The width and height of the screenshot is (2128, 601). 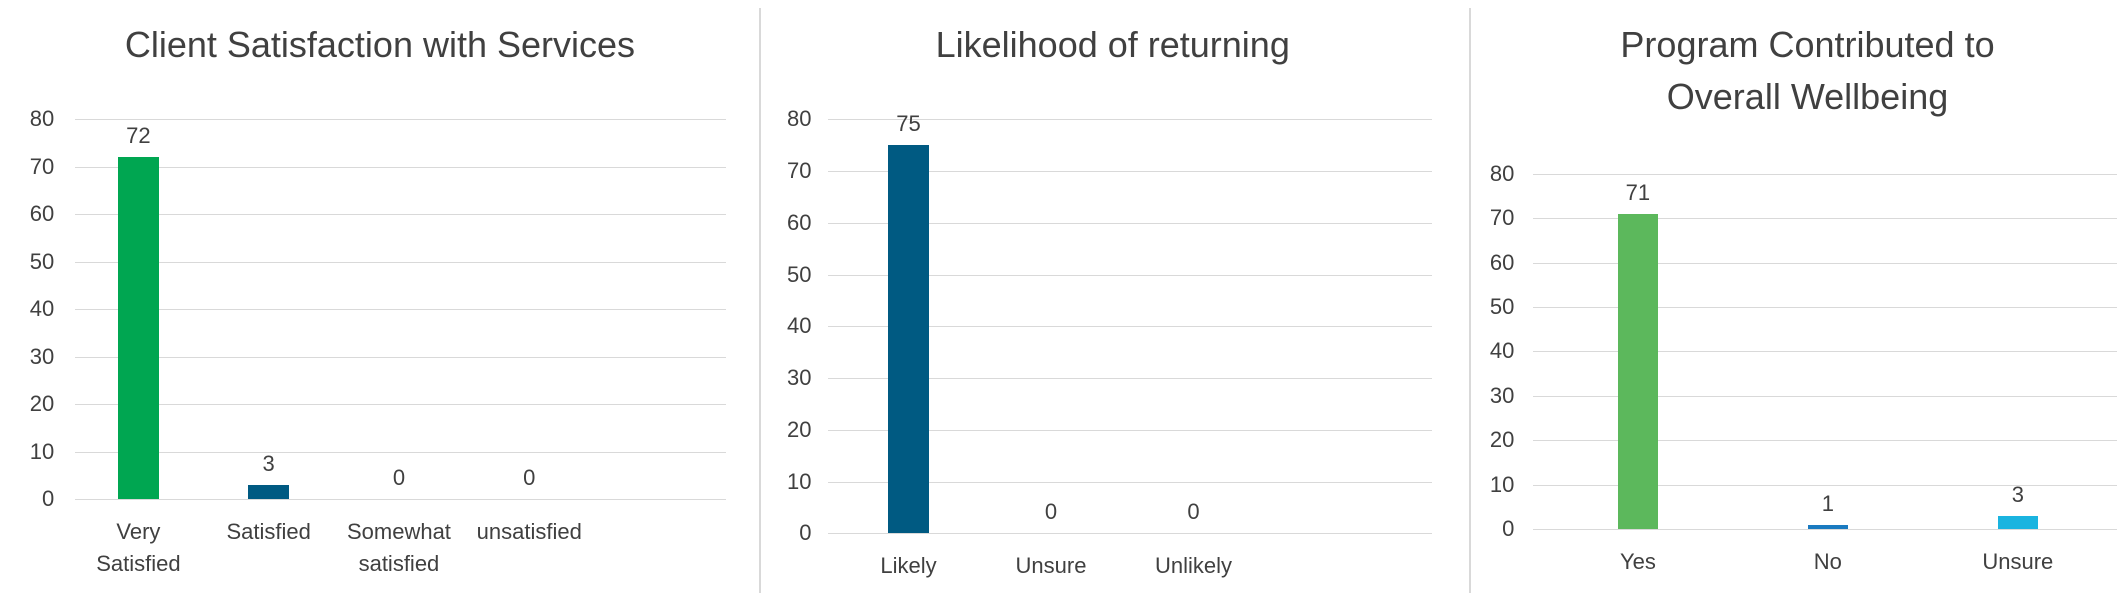 What do you see at coordinates (1638, 192) in the screenshot?
I see `value-label: 71` at bounding box center [1638, 192].